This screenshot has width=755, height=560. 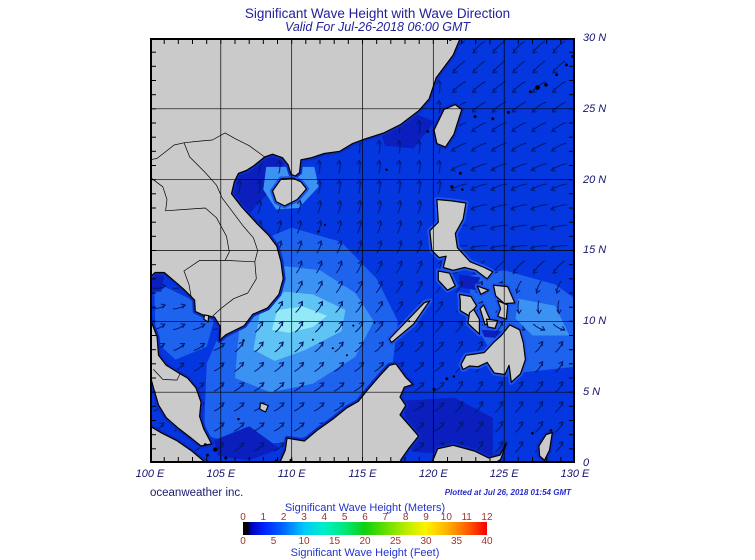 What do you see at coordinates (446, 517) in the screenshot?
I see `colorbar-meters-tick: 10` at bounding box center [446, 517].